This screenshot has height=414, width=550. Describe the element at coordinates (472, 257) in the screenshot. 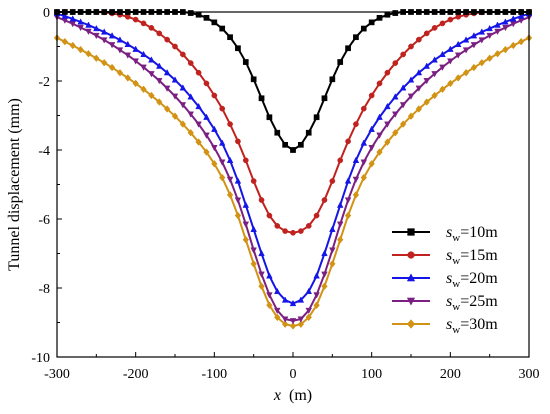

I see `legend-label: sw=15m` at that location.